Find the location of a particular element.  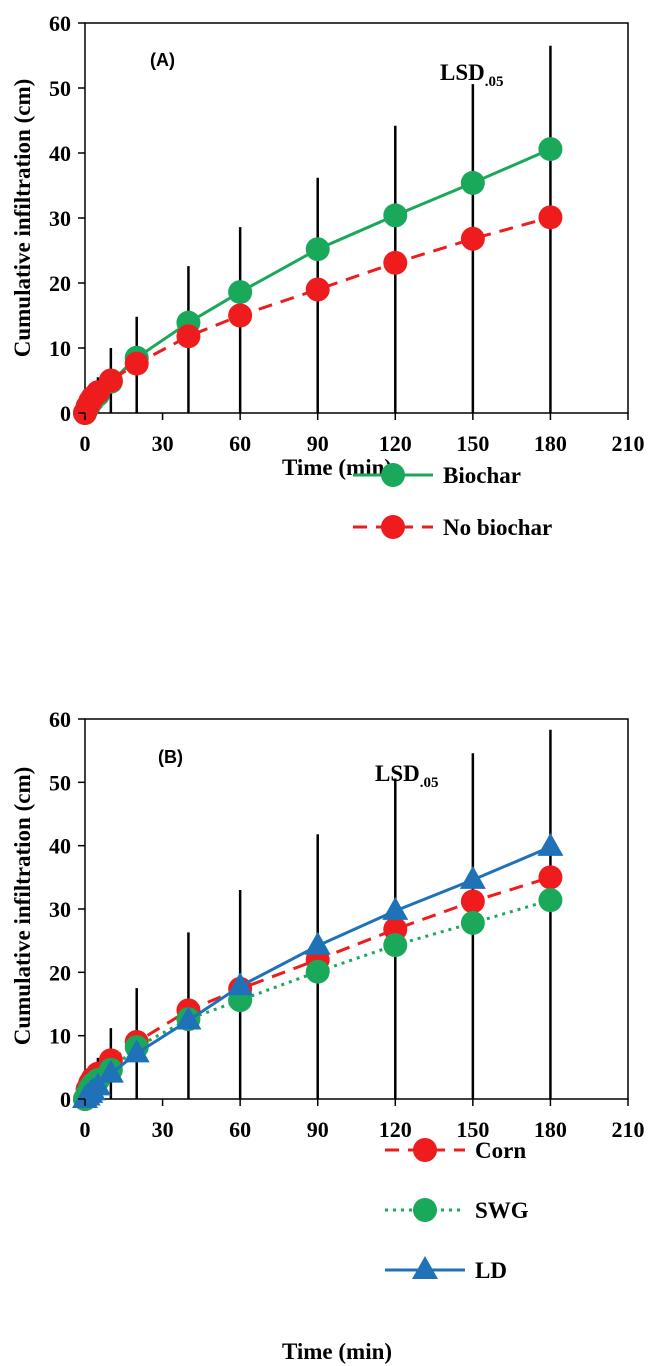

legend-label-no-biochar: No biochar is located at coordinates (497, 527).